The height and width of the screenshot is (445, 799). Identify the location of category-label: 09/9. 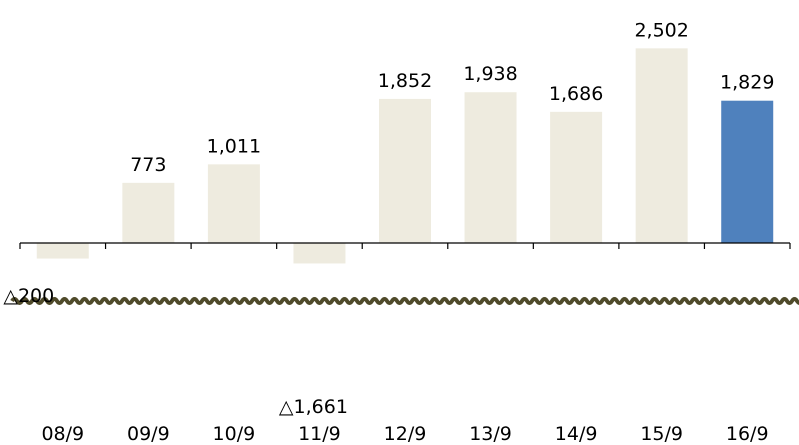
(148, 434).